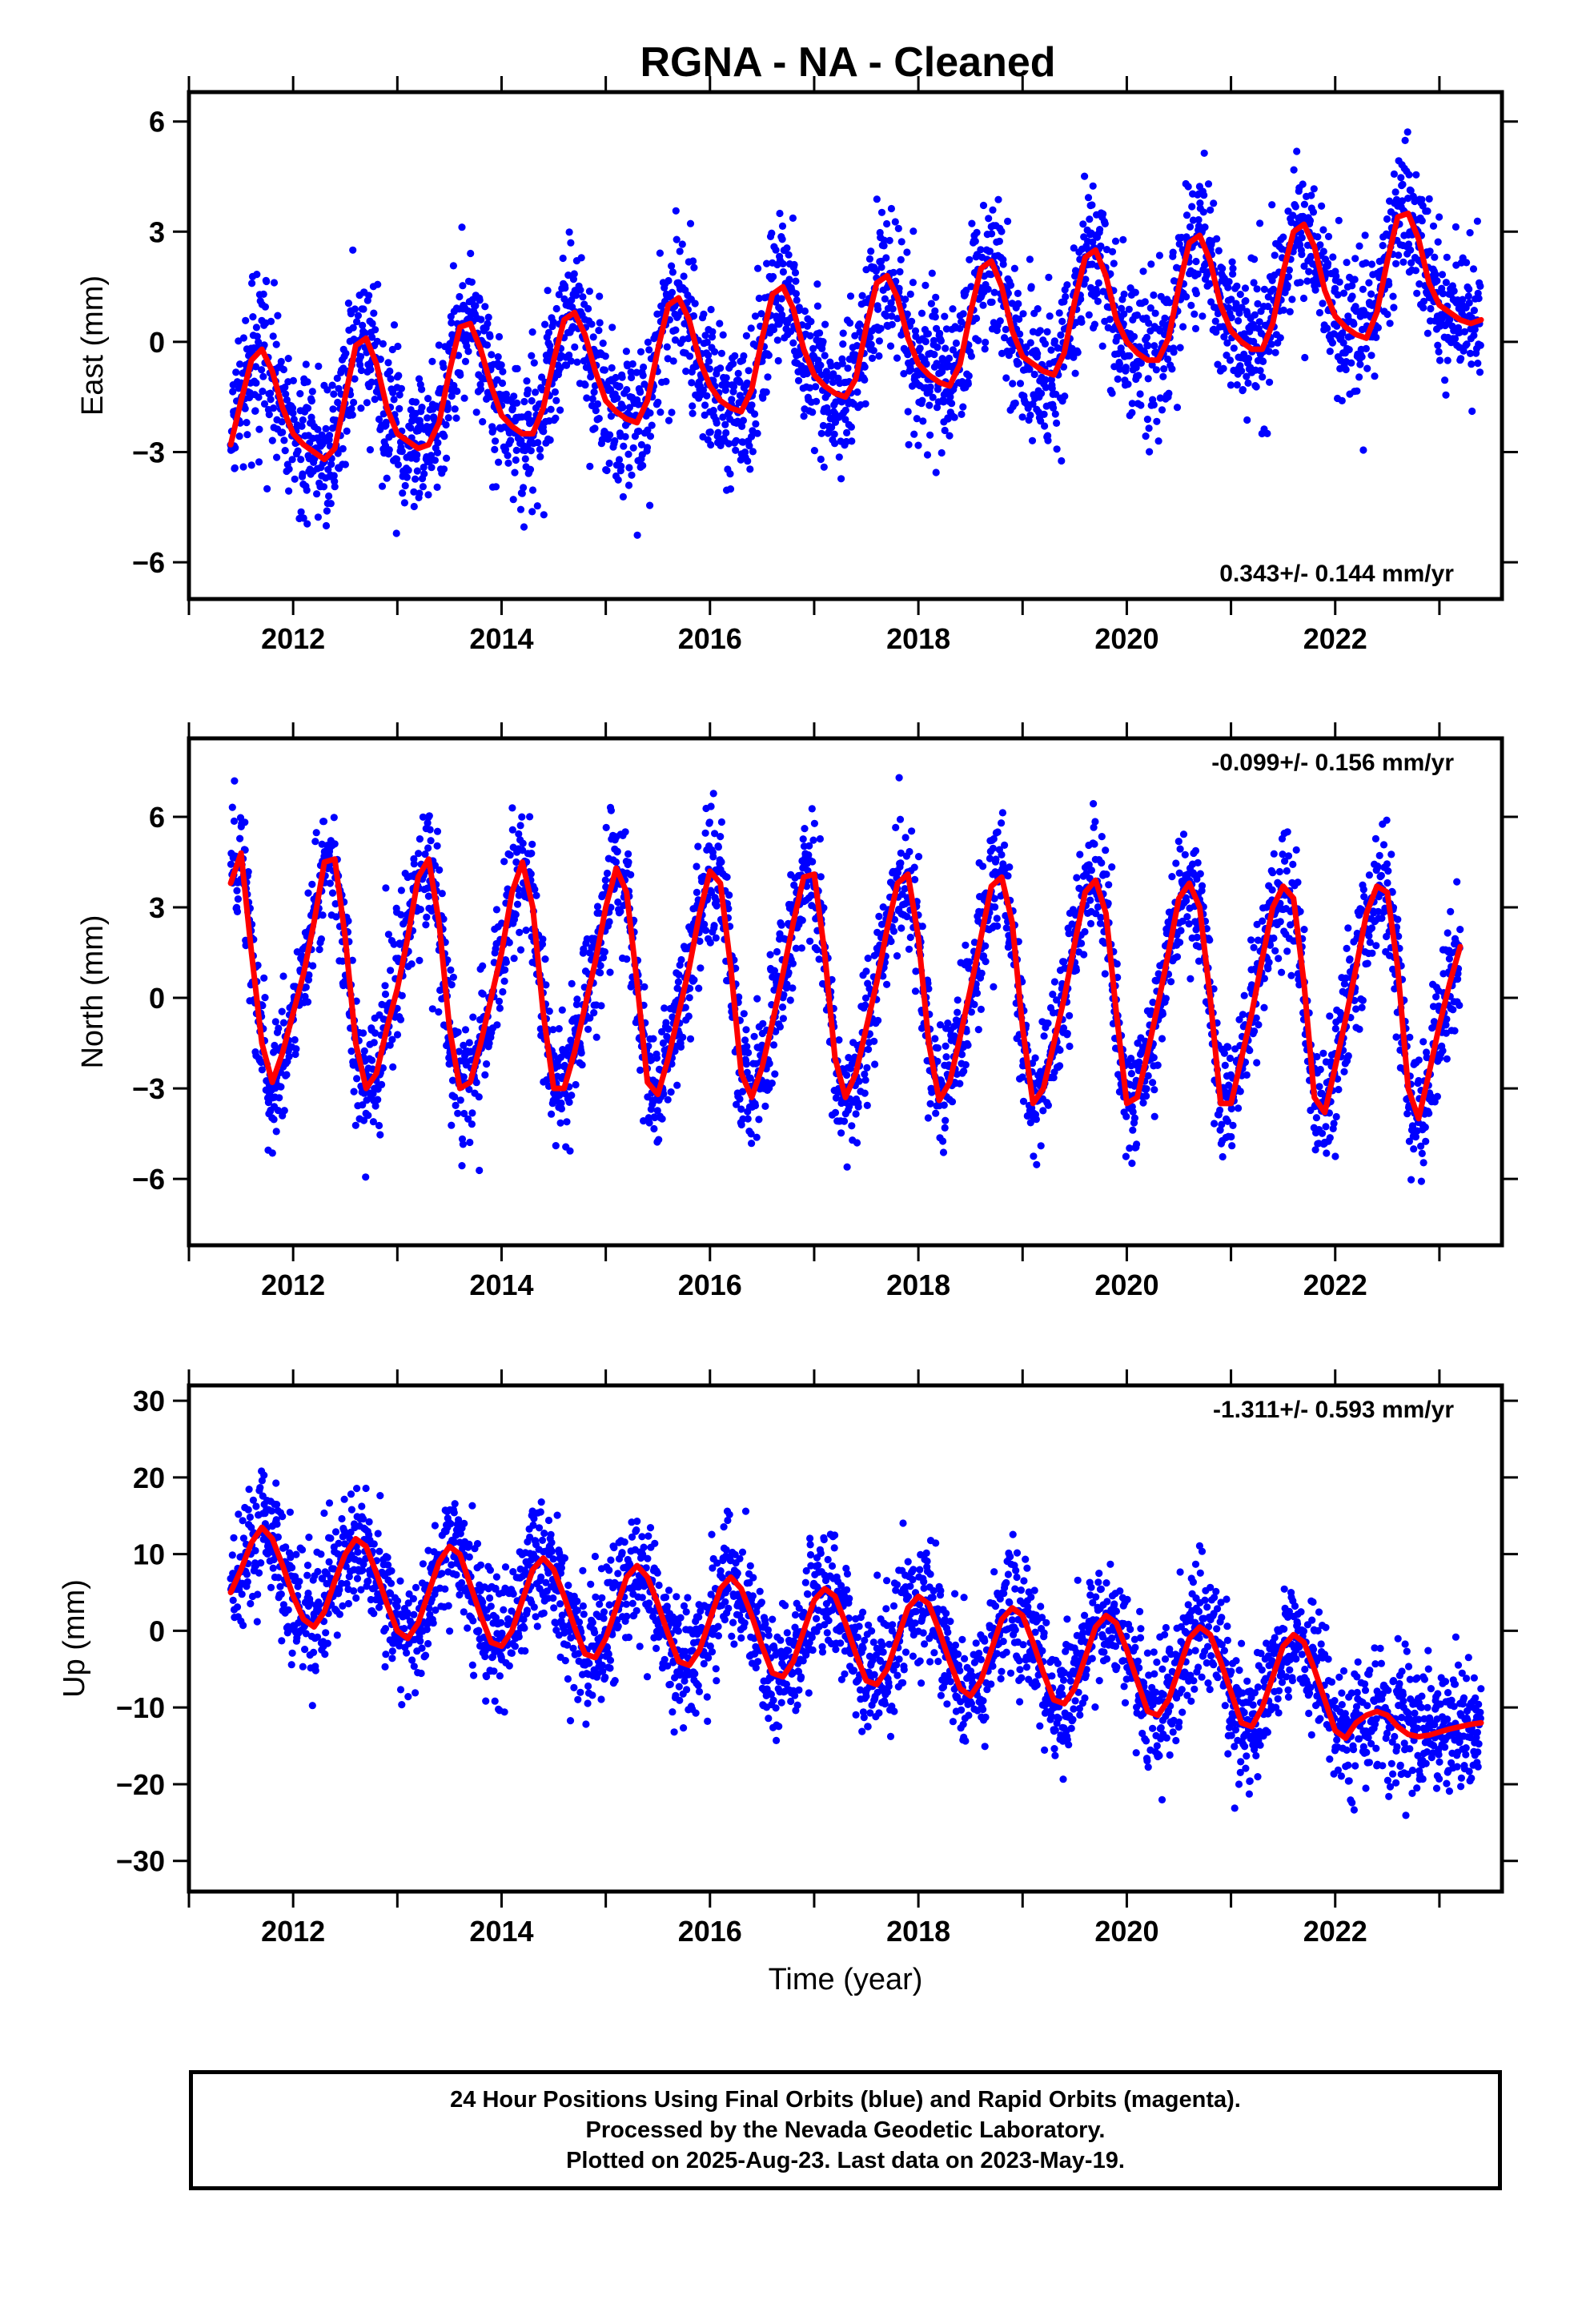 The width and height of the screenshot is (1582, 2324). Describe the element at coordinates (918, 638) in the screenshot. I see `x-tick-label: 2018` at that location.